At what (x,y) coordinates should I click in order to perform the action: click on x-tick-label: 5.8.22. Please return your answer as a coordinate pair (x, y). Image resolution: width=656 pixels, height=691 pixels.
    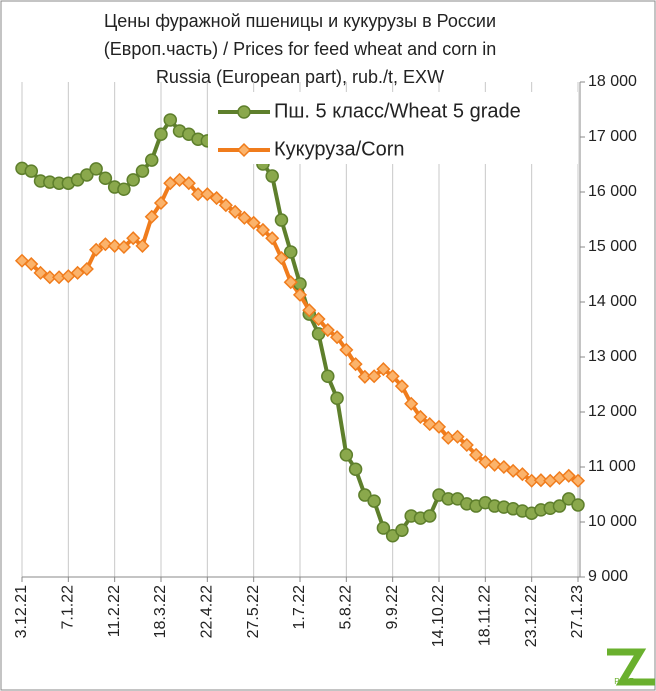
    Looking at the image, I should click on (346, 607).